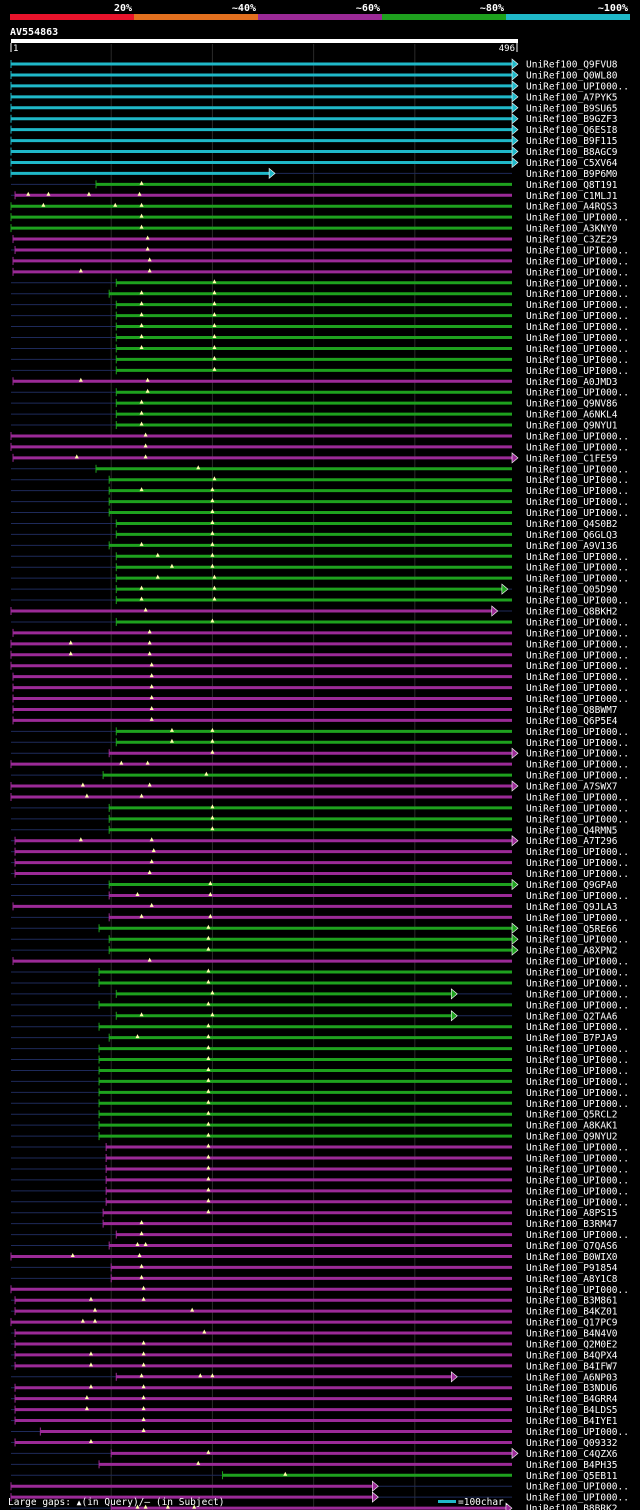 Image resolution: width=640 pixels, height=1510 pixels. Describe the element at coordinates (572, 207) in the screenshot. I see `hit-label: UniRef100_A4RQS3` at that location.